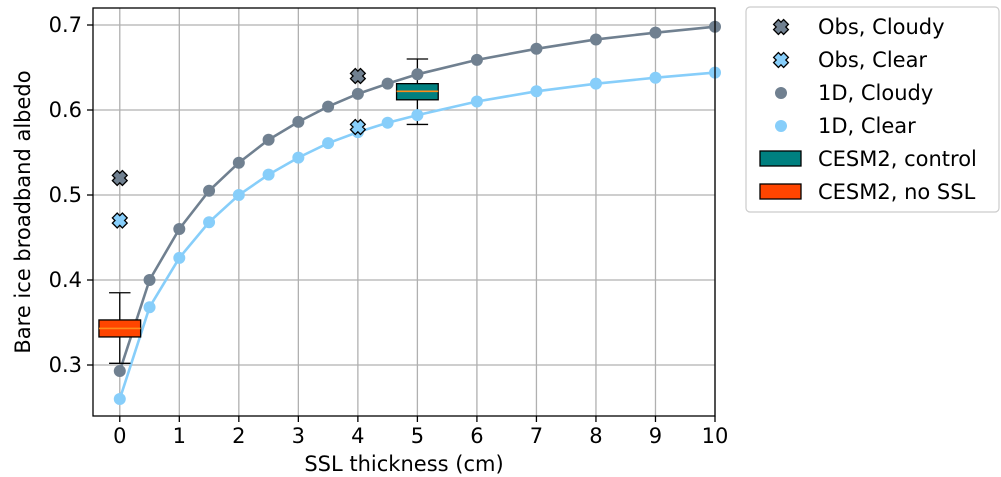 The width and height of the screenshot is (1001, 477). What do you see at coordinates (65, 280) in the screenshot?
I see `y-tick-label: 0.4` at bounding box center [65, 280].